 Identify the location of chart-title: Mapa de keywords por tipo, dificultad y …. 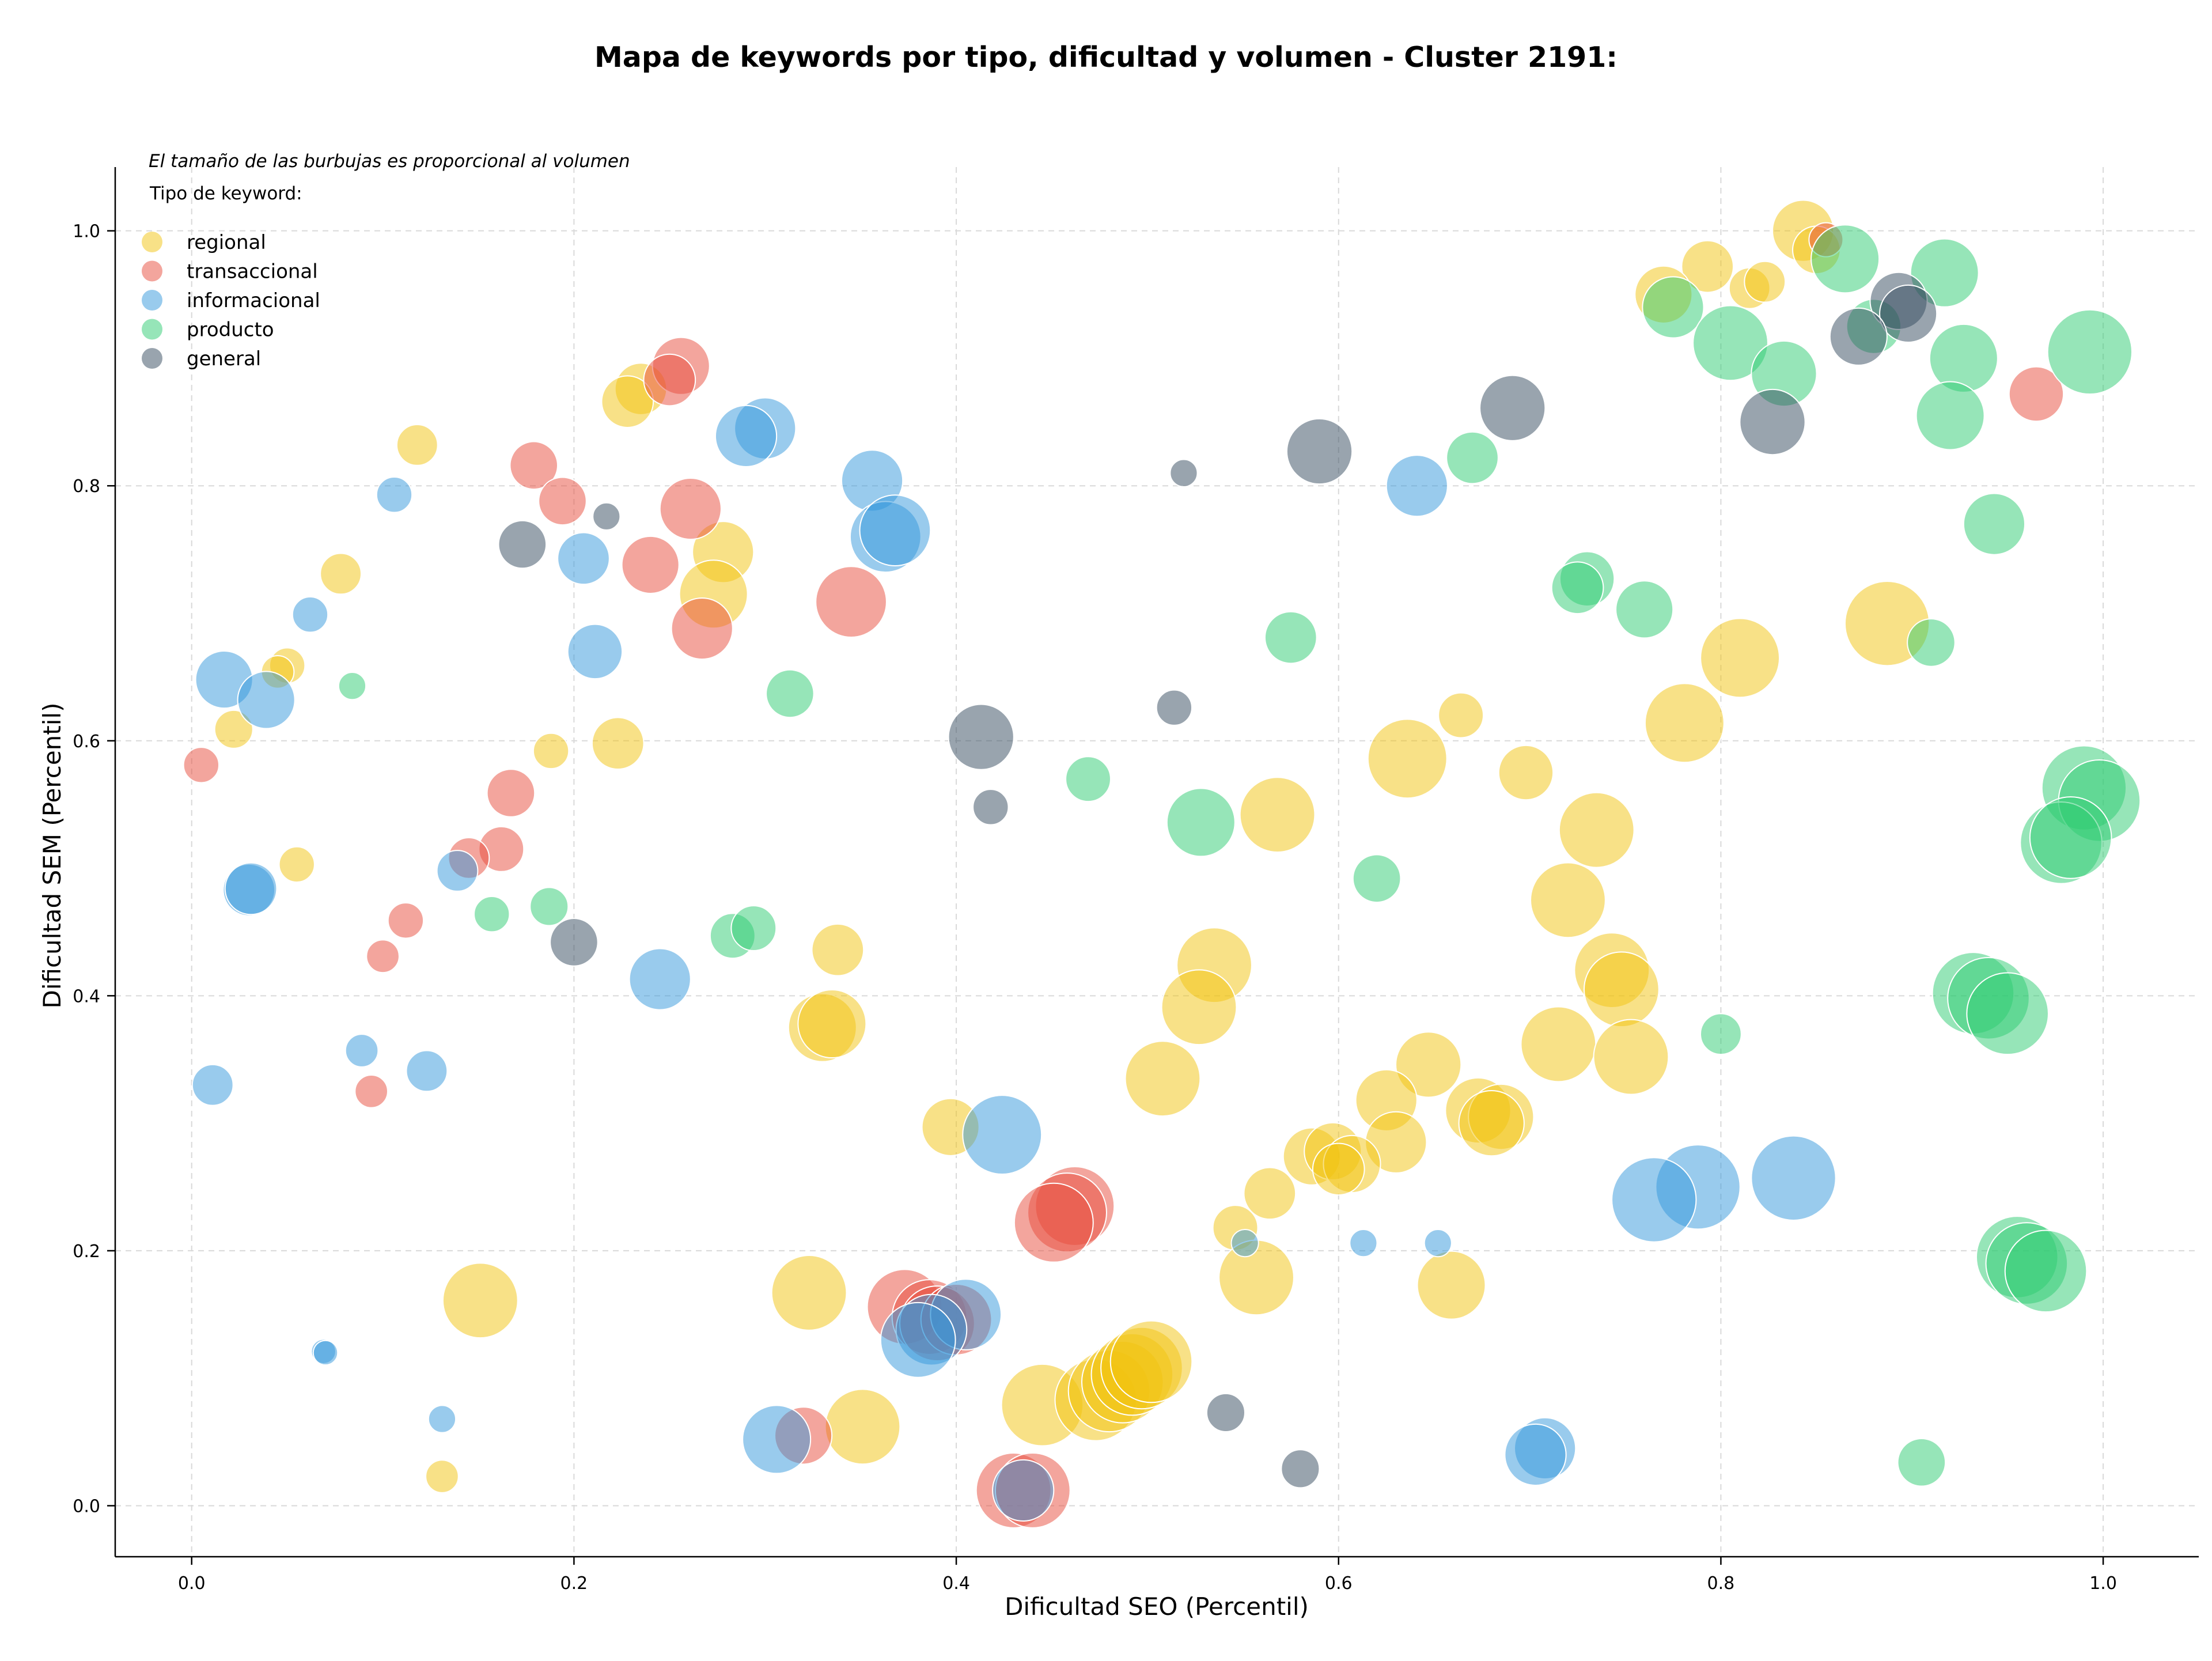
(1106, 57).